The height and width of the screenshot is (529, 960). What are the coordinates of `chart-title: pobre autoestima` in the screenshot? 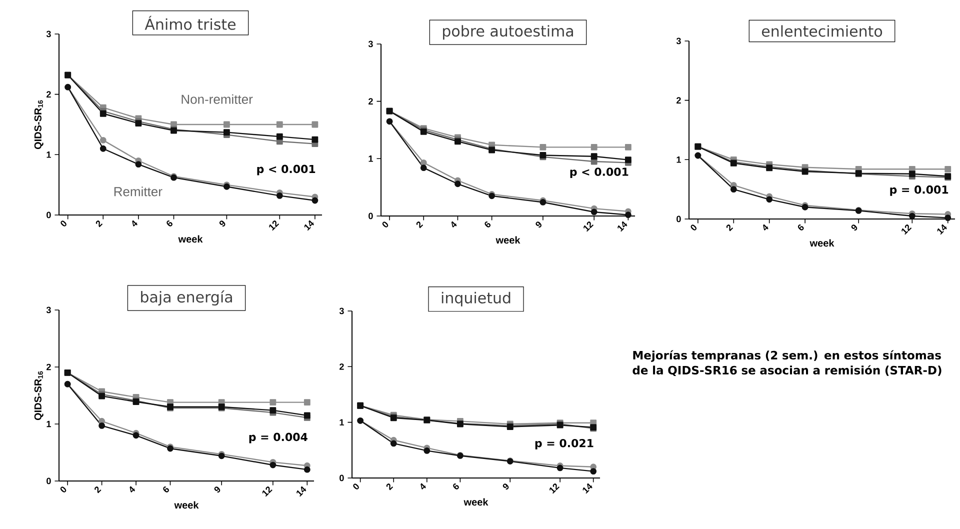 It's located at (508, 32).